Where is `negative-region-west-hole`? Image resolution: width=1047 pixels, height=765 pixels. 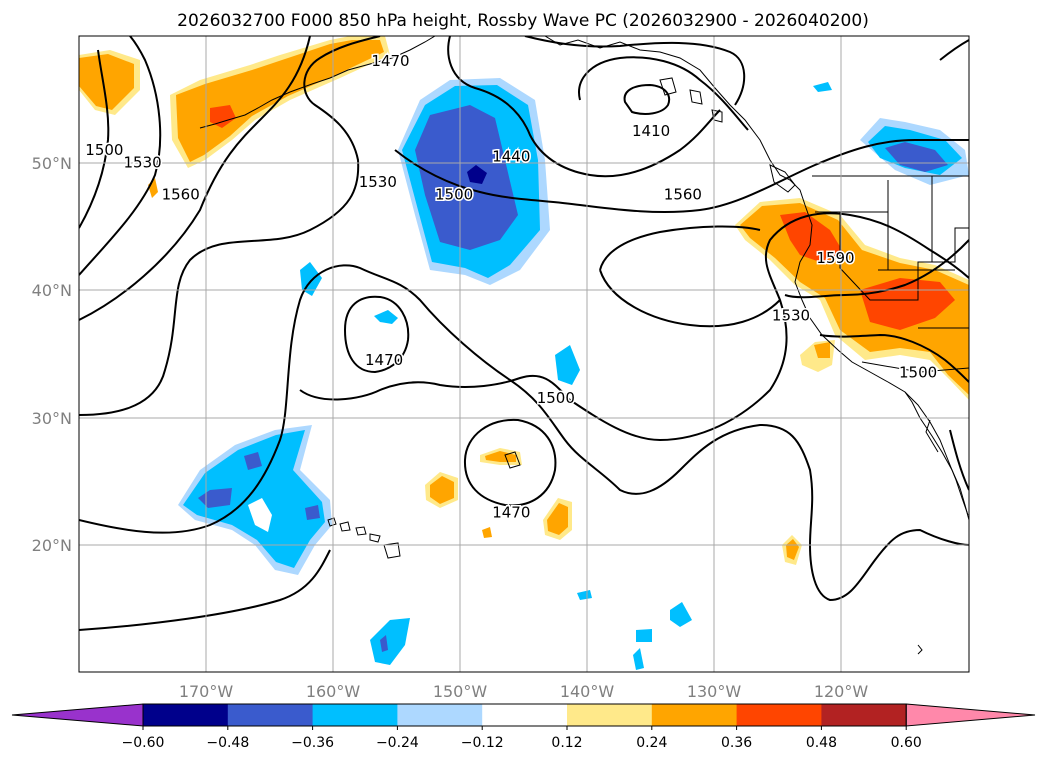 negative-region-west-hole is located at coordinates (260, 515).